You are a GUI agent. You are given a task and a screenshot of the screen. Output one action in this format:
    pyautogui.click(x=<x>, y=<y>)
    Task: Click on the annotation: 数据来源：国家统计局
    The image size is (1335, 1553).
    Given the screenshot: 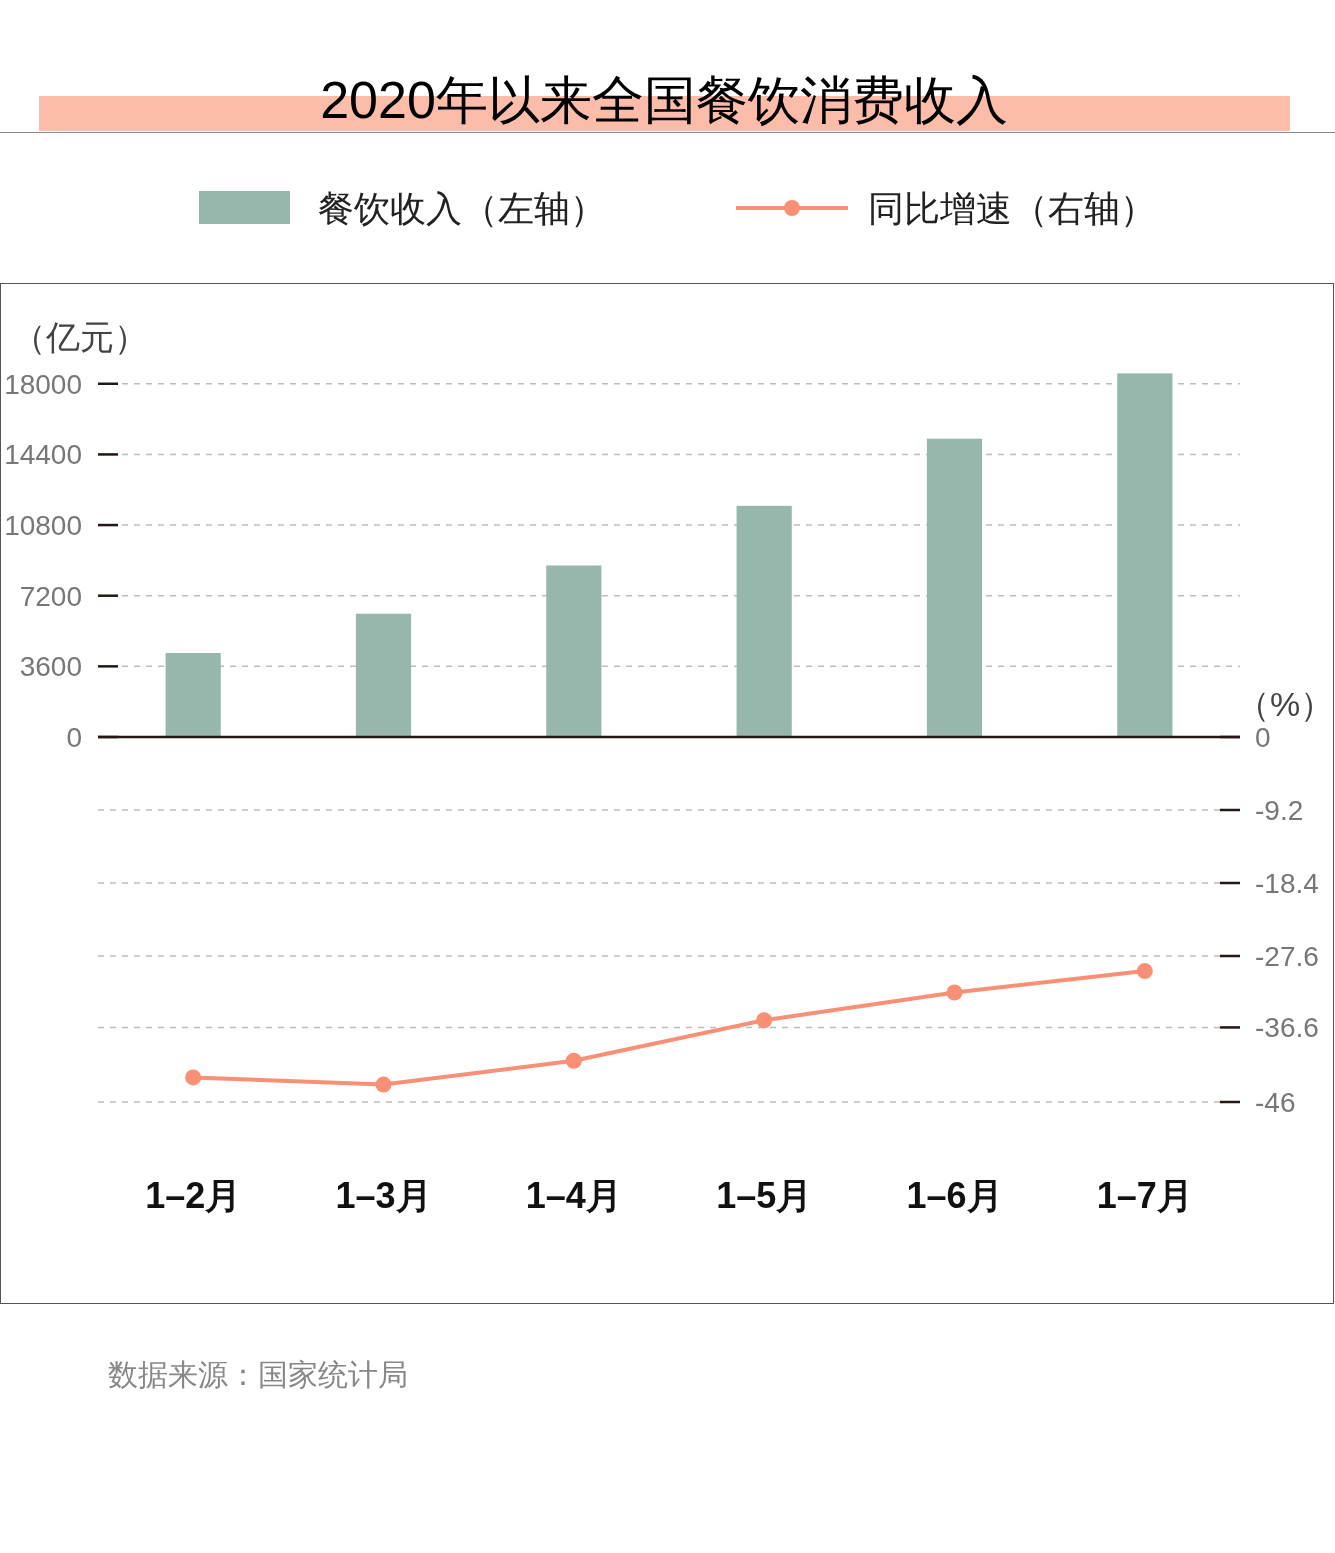 What is the action you would take?
    pyautogui.click(x=258, y=1374)
    